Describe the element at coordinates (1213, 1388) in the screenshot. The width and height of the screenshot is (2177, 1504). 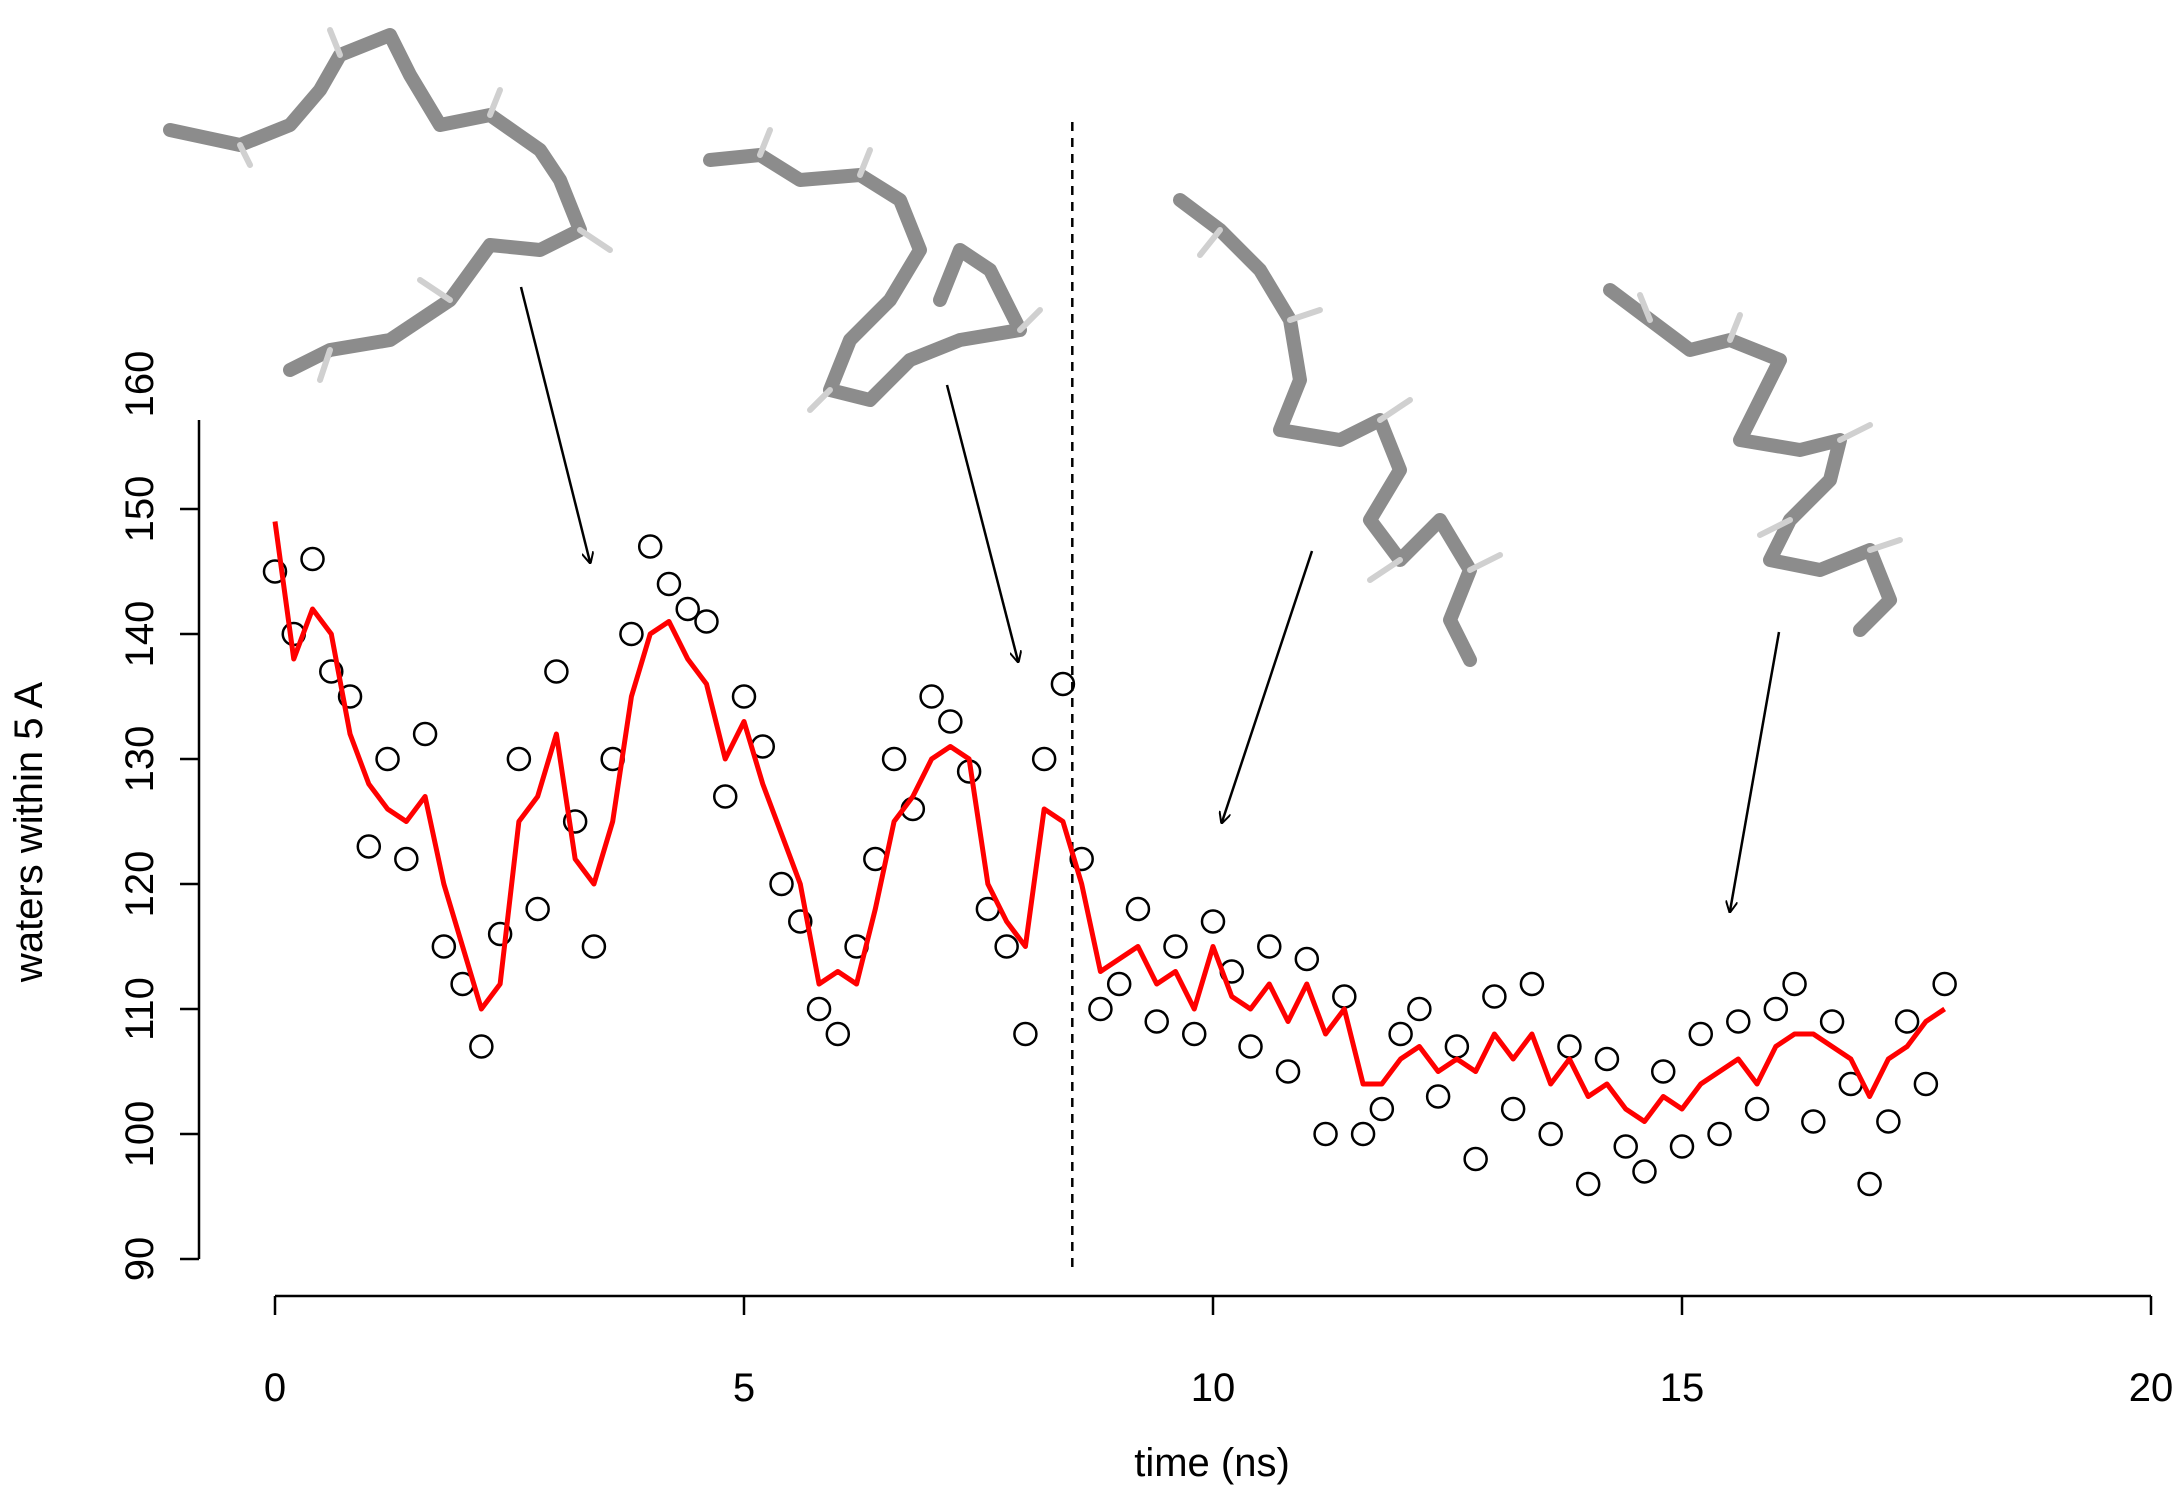
I see `x-tick-label: 10` at that location.